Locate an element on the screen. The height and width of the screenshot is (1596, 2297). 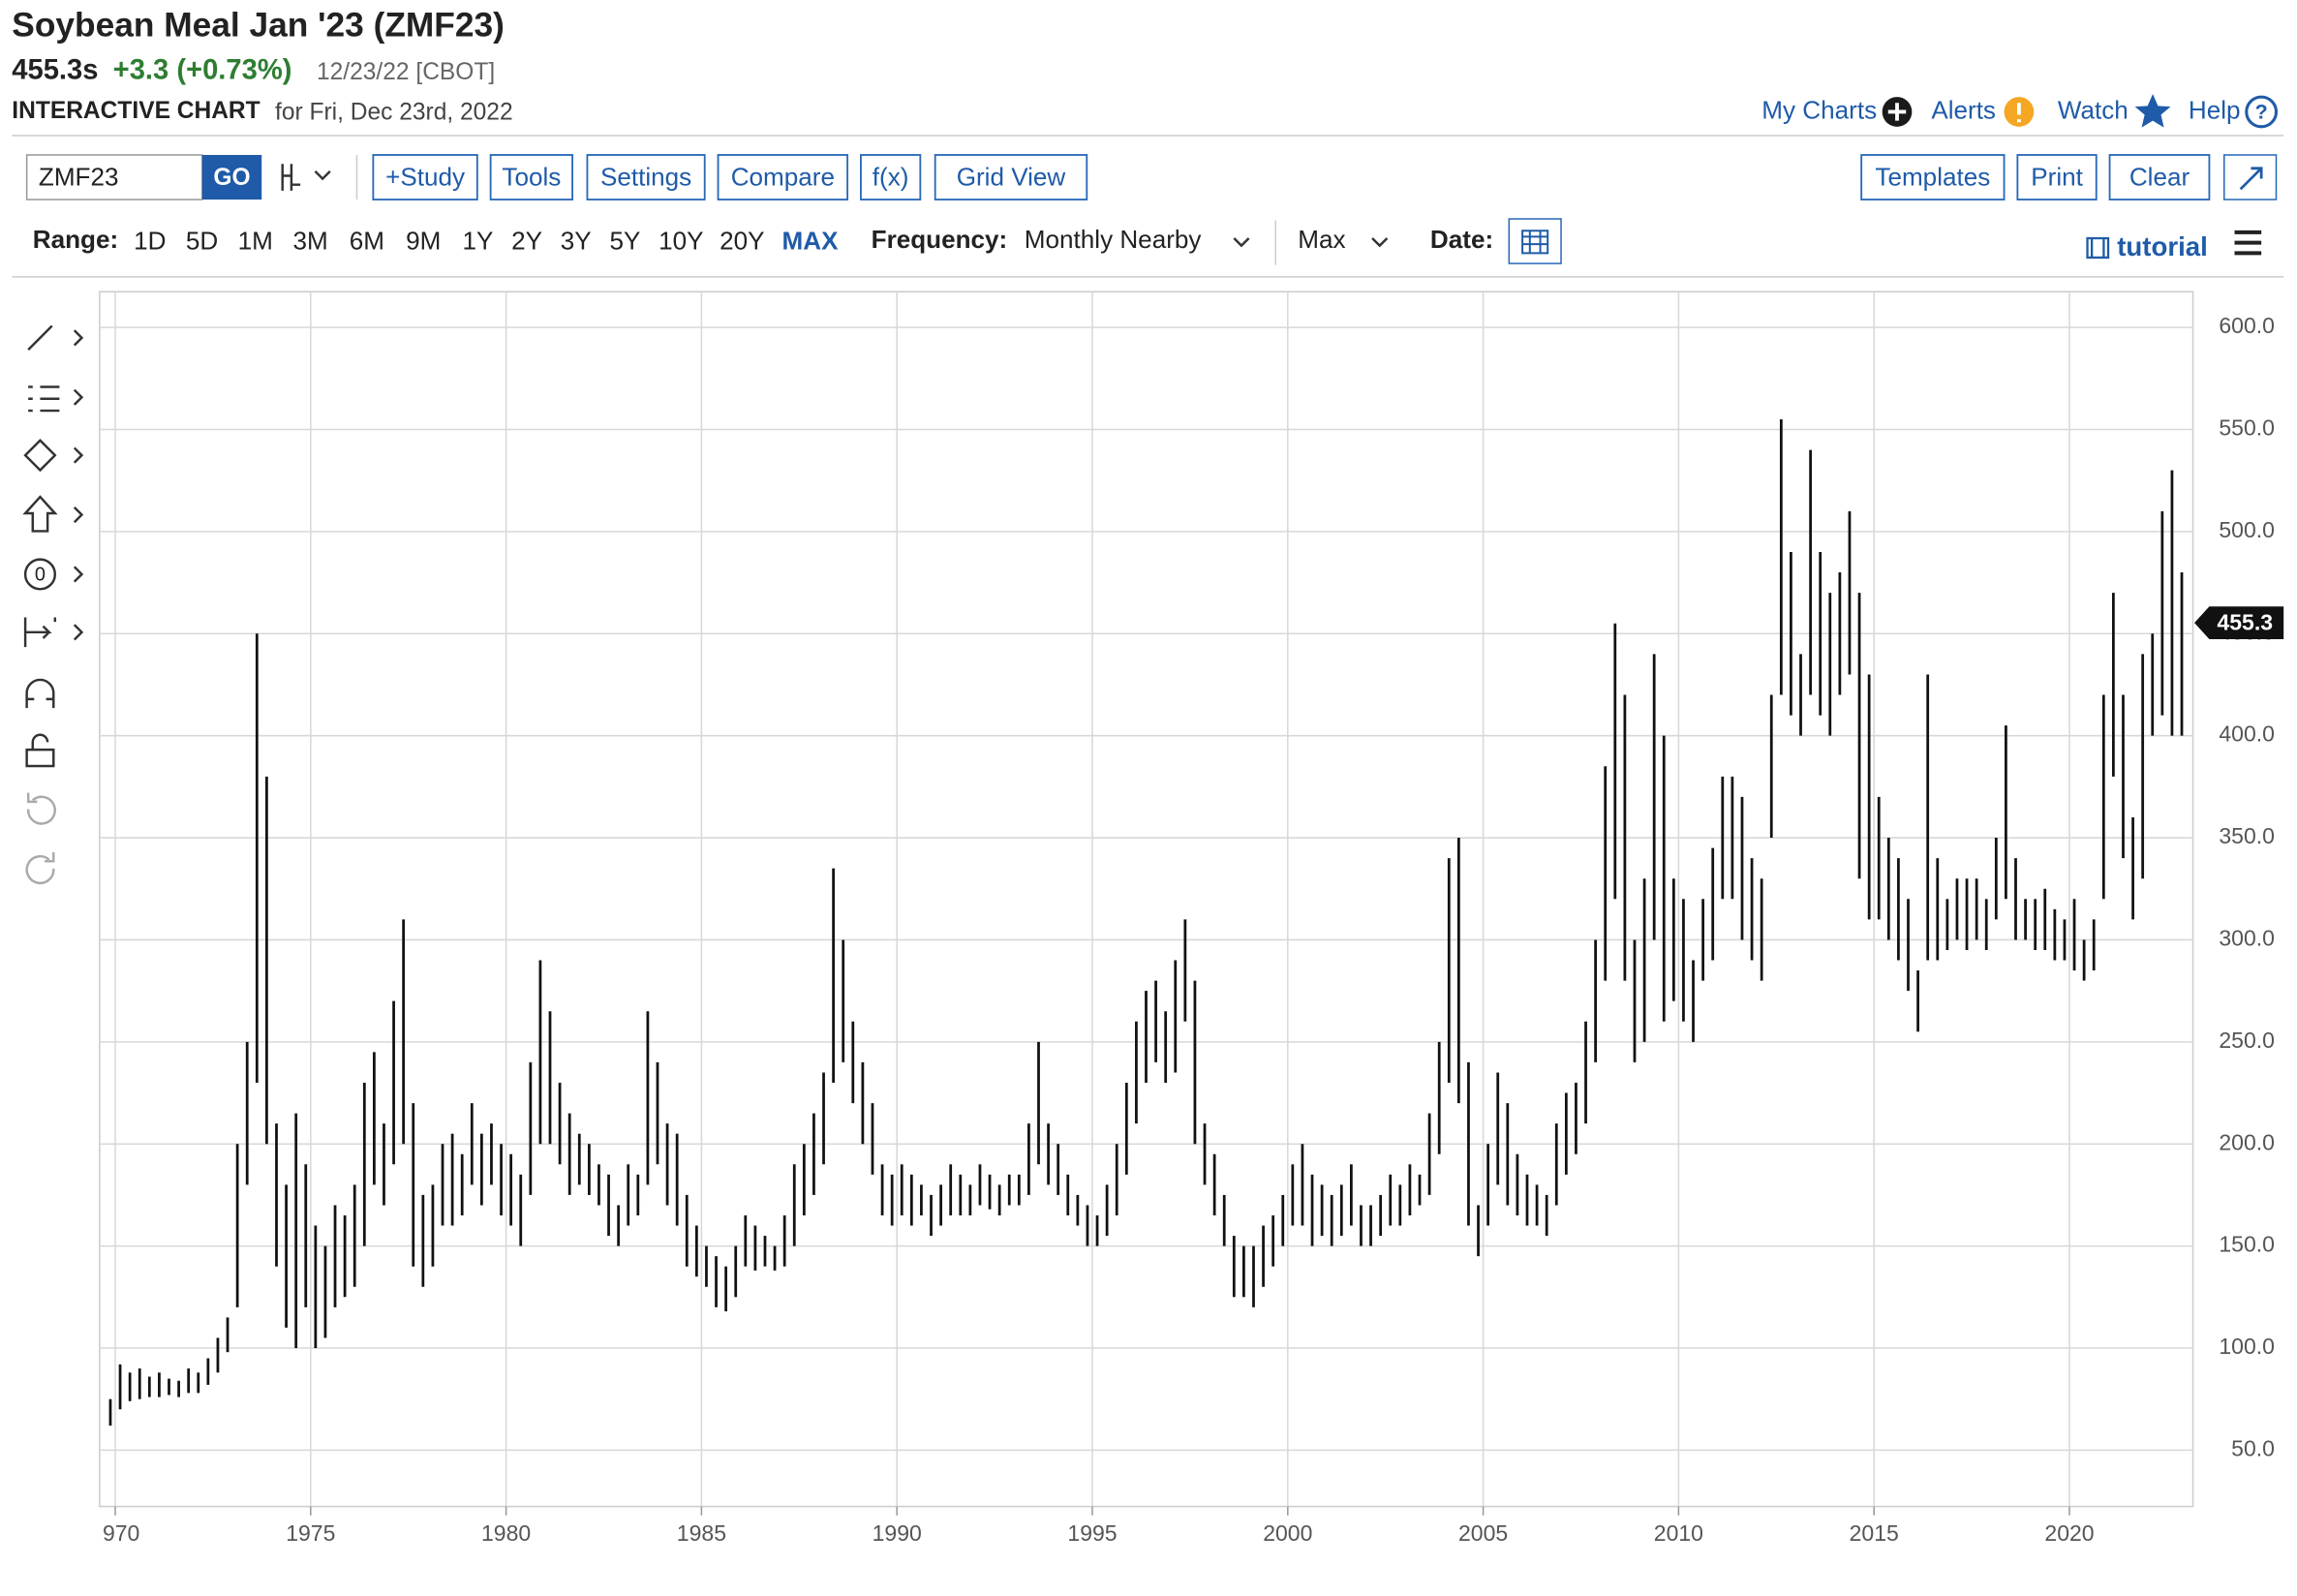
go-label: GO is located at coordinates (231, 178).